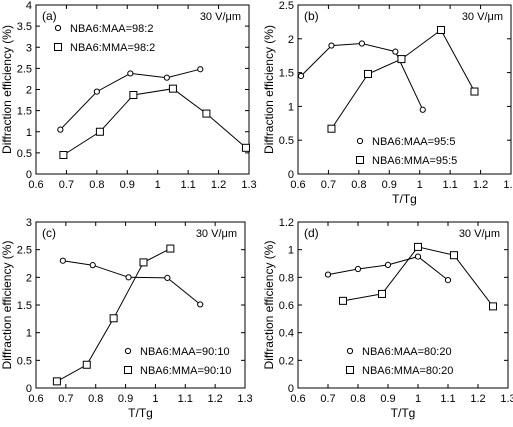 The height and width of the screenshot is (427, 513). I want to click on legend-label: NBA6:MAA=90:10, so click(185, 352).